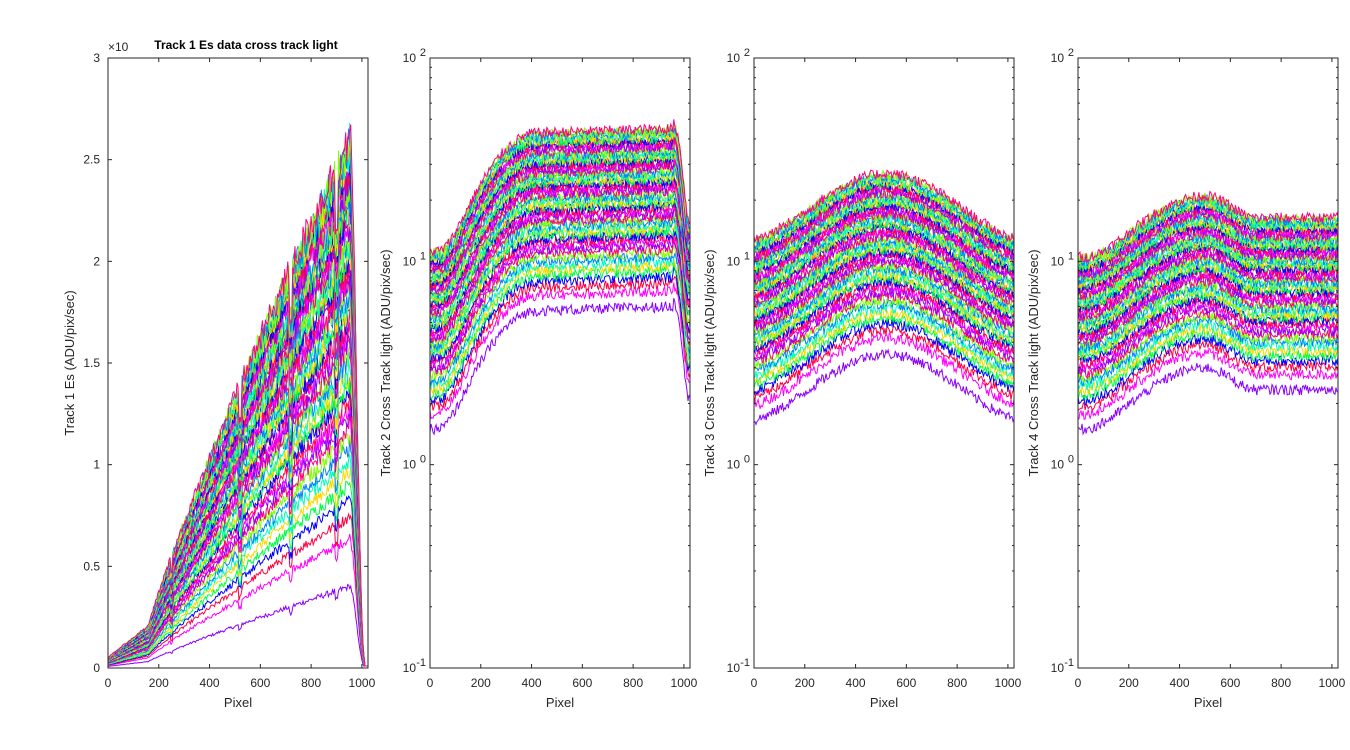 The width and height of the screenshot is (1350, 750). Describe the element at coordinates (91, 566) in the screenshot. I see `y-tick-label: 0.5` at that location.